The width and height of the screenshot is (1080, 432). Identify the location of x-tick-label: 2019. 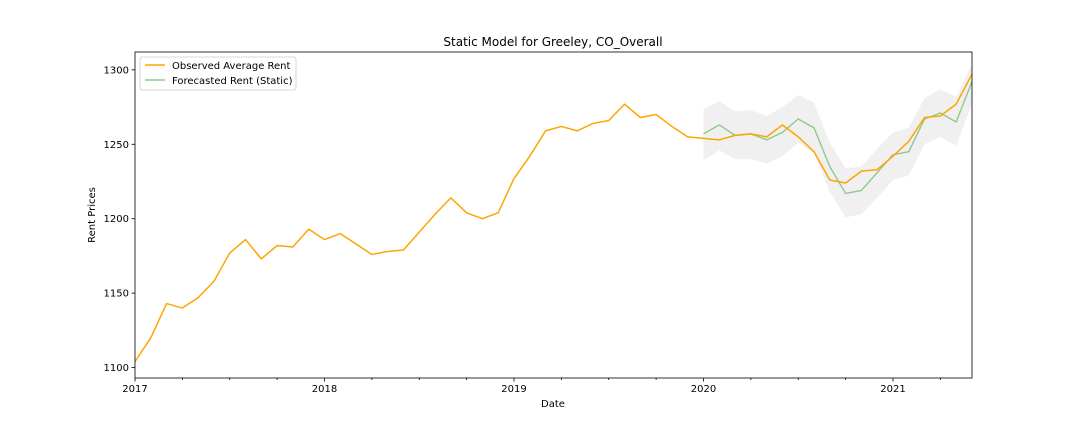
(513, 389).